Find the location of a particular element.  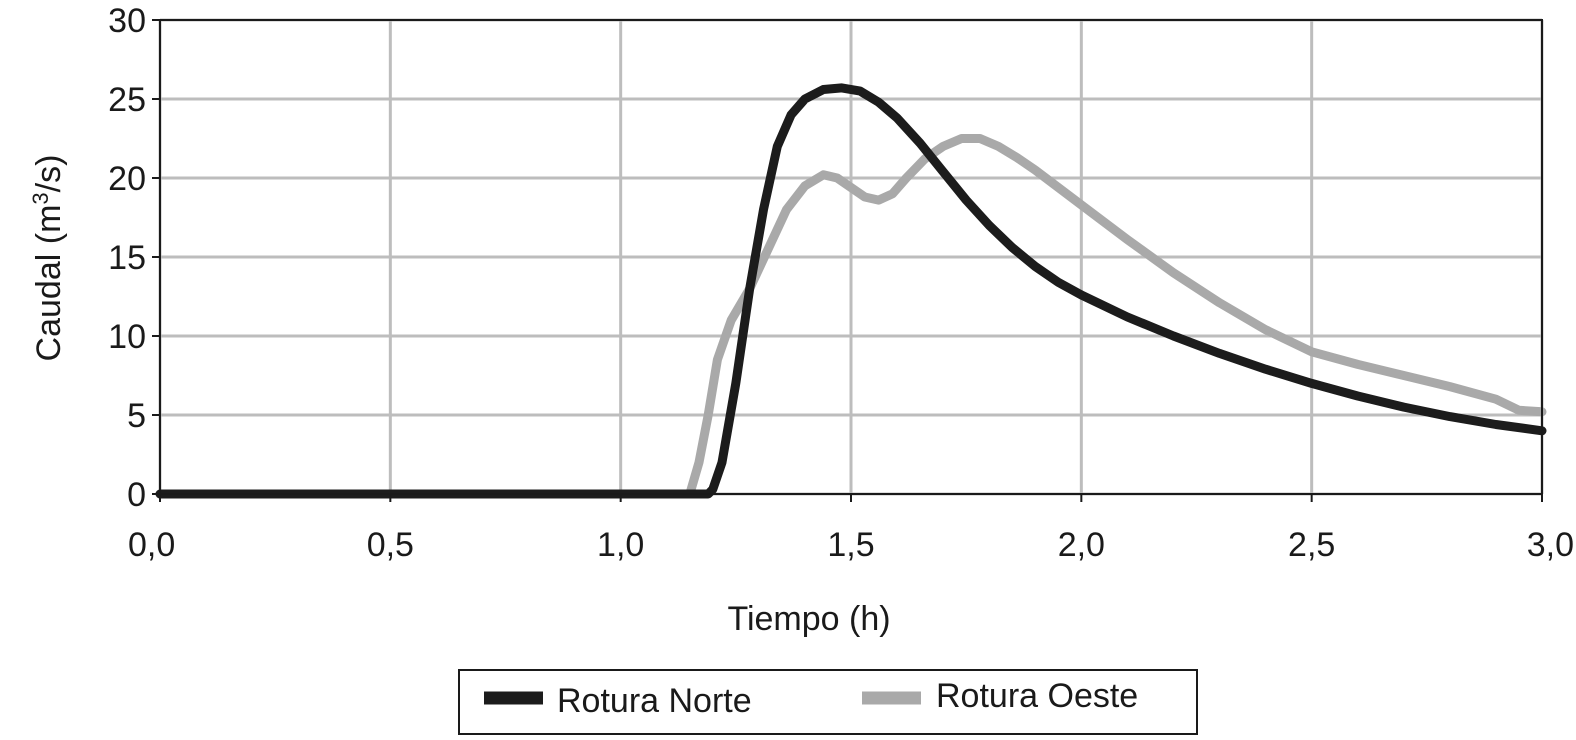

x-tick-label: 3,0 is located at coordinates (1550, 545).